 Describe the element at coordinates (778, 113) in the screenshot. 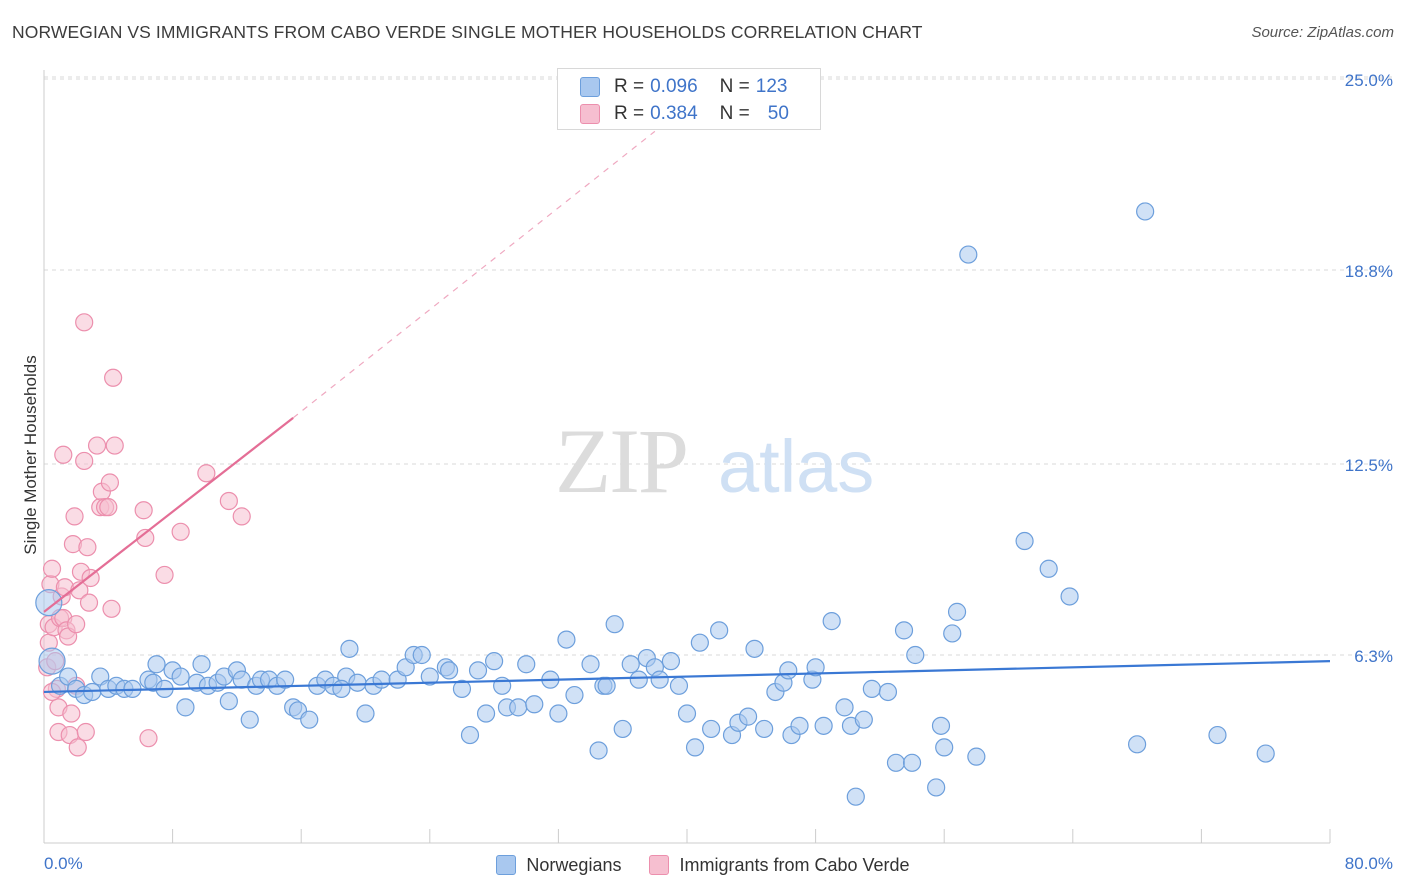

I see `n-value: 50` at that location.